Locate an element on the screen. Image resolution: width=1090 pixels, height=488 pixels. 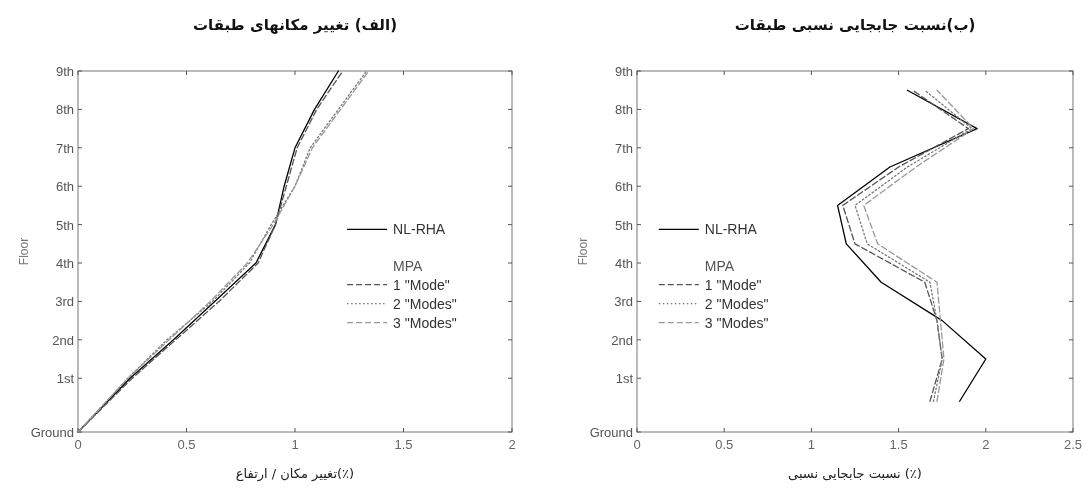
line-series is located at coordinates (911, 245).